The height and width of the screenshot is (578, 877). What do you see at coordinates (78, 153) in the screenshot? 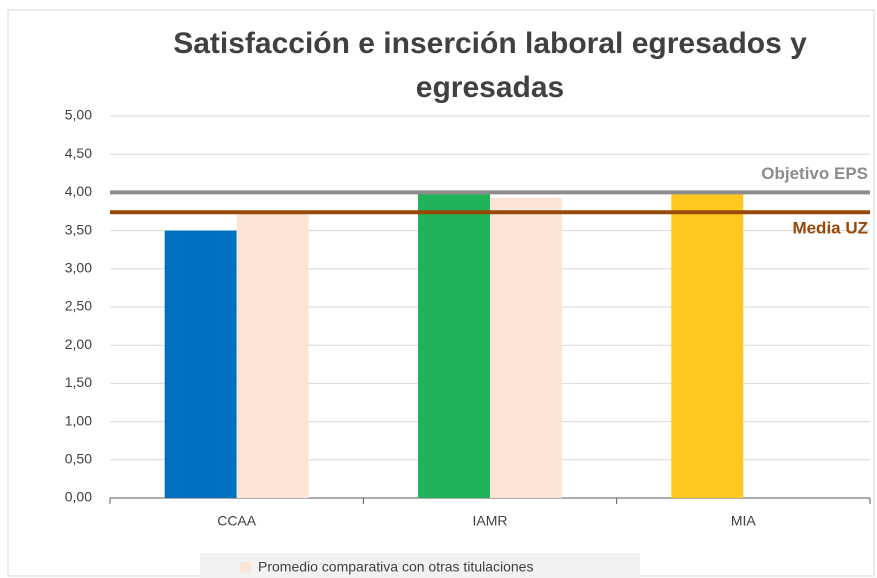
I see `y-tick-label: 4,50` at bounding box center [78, 153].